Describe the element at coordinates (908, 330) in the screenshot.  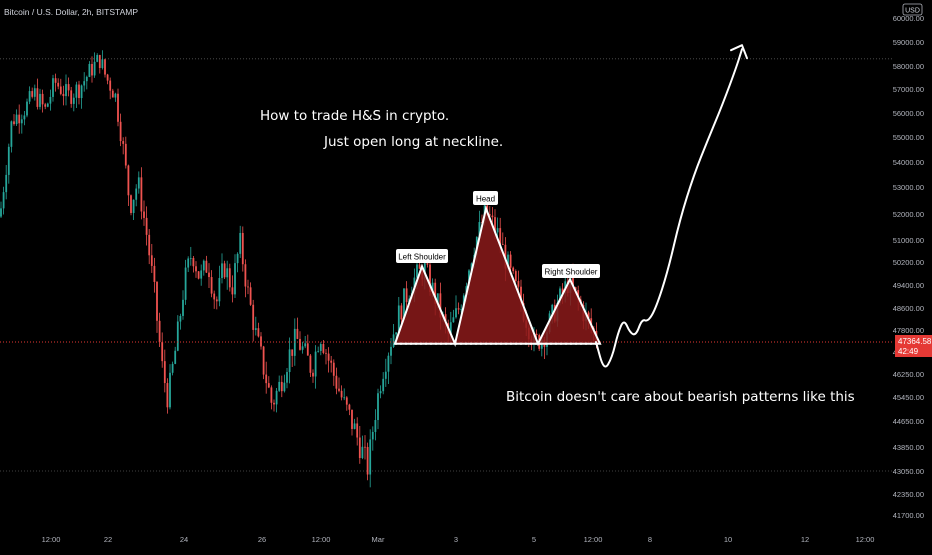
I see `y-tick-label: 47800.00` at that location.